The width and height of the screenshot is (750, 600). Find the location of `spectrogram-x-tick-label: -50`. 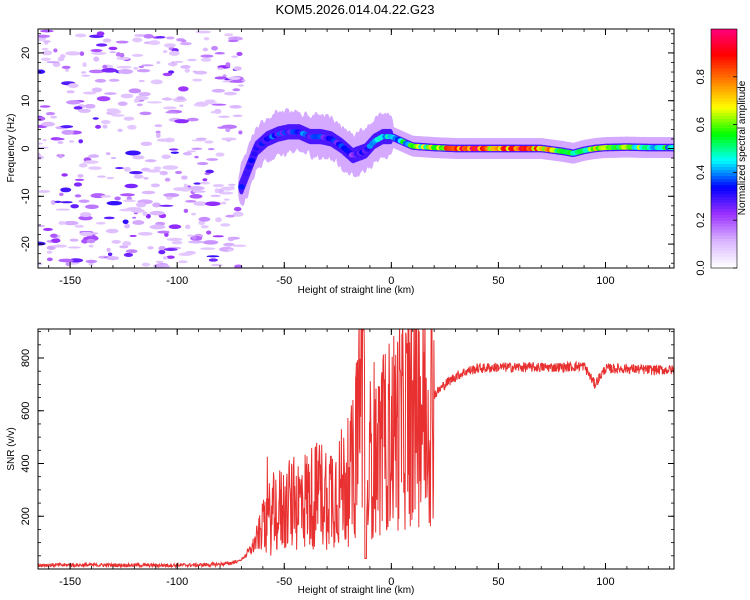

spectrogram-x-tick-label: -50 is located at coordinates (284, 281).